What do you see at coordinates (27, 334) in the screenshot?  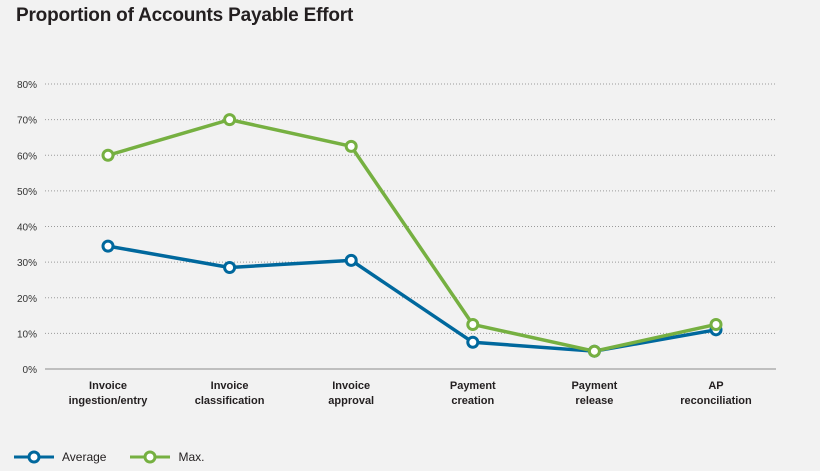 I see `y-tick-label: 10%` at bounding box center [27, 334].